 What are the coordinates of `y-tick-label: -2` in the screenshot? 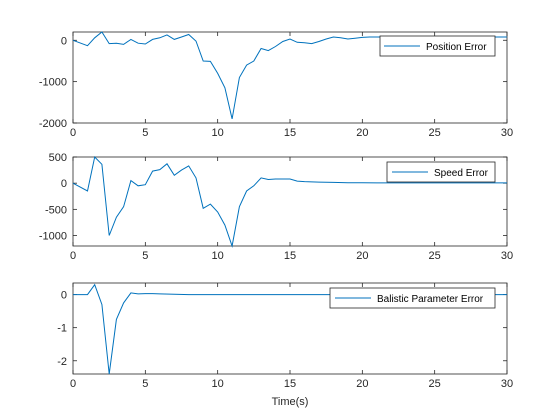 It's located at (62, 362).